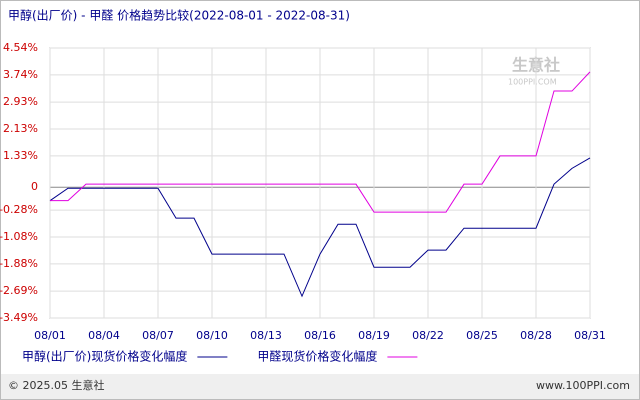 The image size is (640, 400). Describe the element at coordinates (320, 386) in the screenshot. I see `footer-bar` at that location.